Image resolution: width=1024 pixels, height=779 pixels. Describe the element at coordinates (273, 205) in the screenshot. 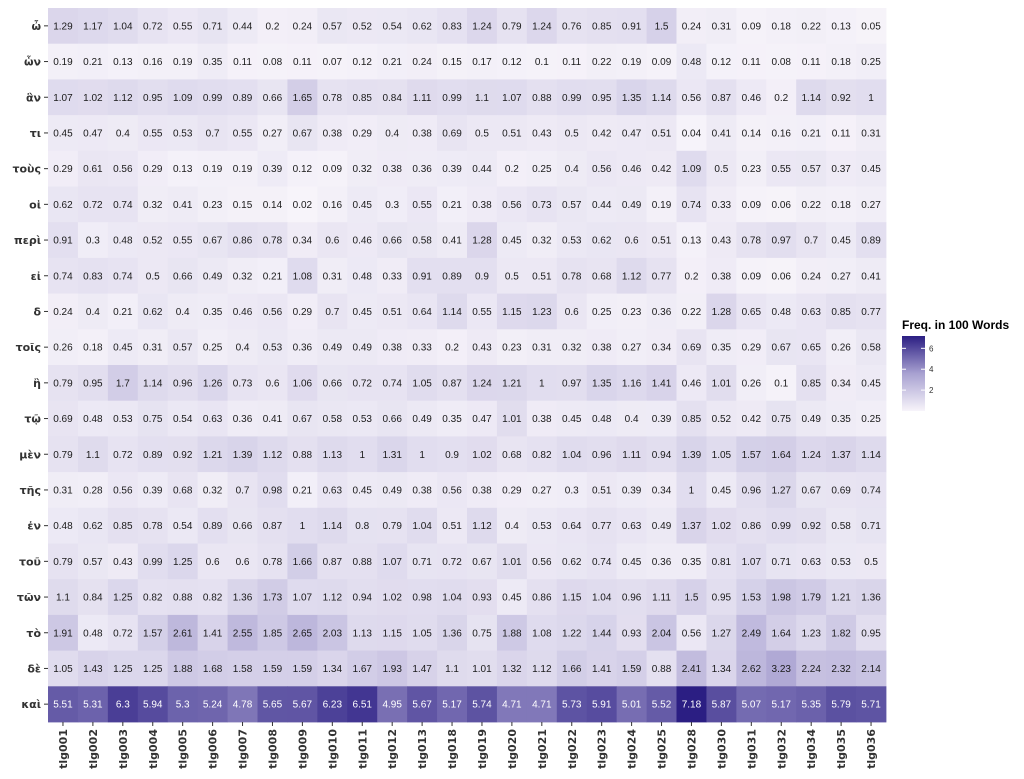

I see `cell-value-label: 0.14` at that location.